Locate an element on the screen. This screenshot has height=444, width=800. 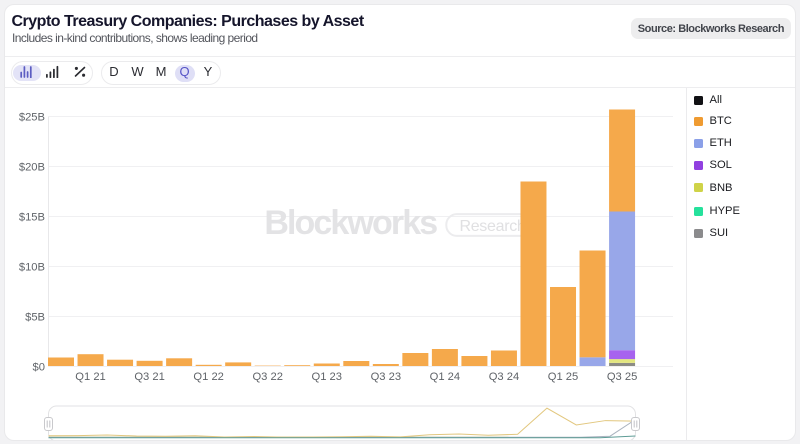
svg-text: $25B is located at coordinates (31, 117).